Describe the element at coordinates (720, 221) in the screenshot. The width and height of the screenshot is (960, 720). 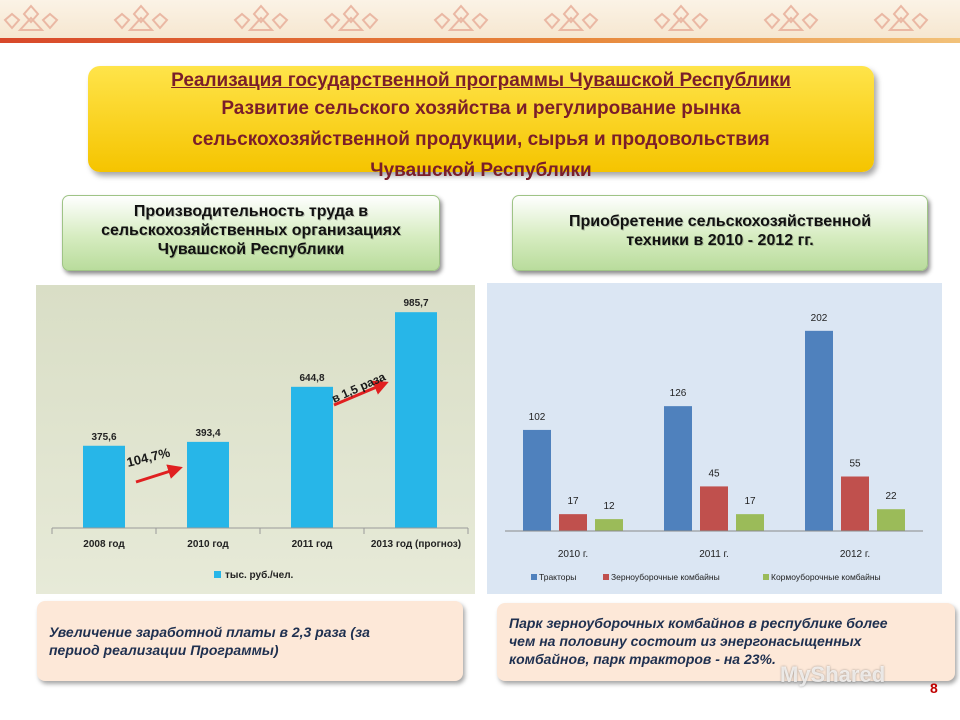
I see `machinery-header-line-1: Приобретение сельскохозяйственной` at that location.